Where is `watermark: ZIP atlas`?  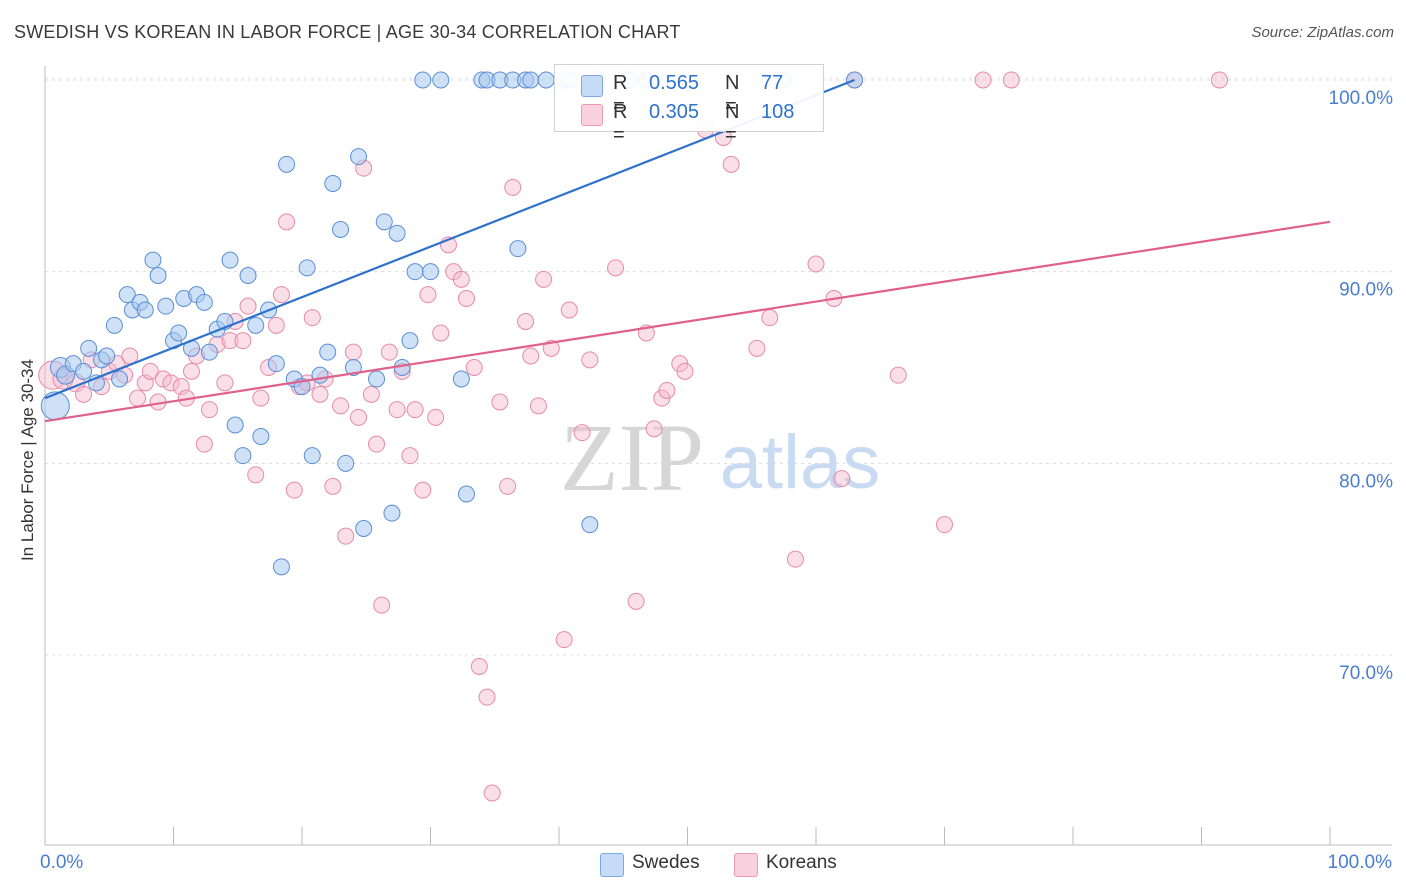
watermark: ZIP atlas is located at coordinates (720, 457).